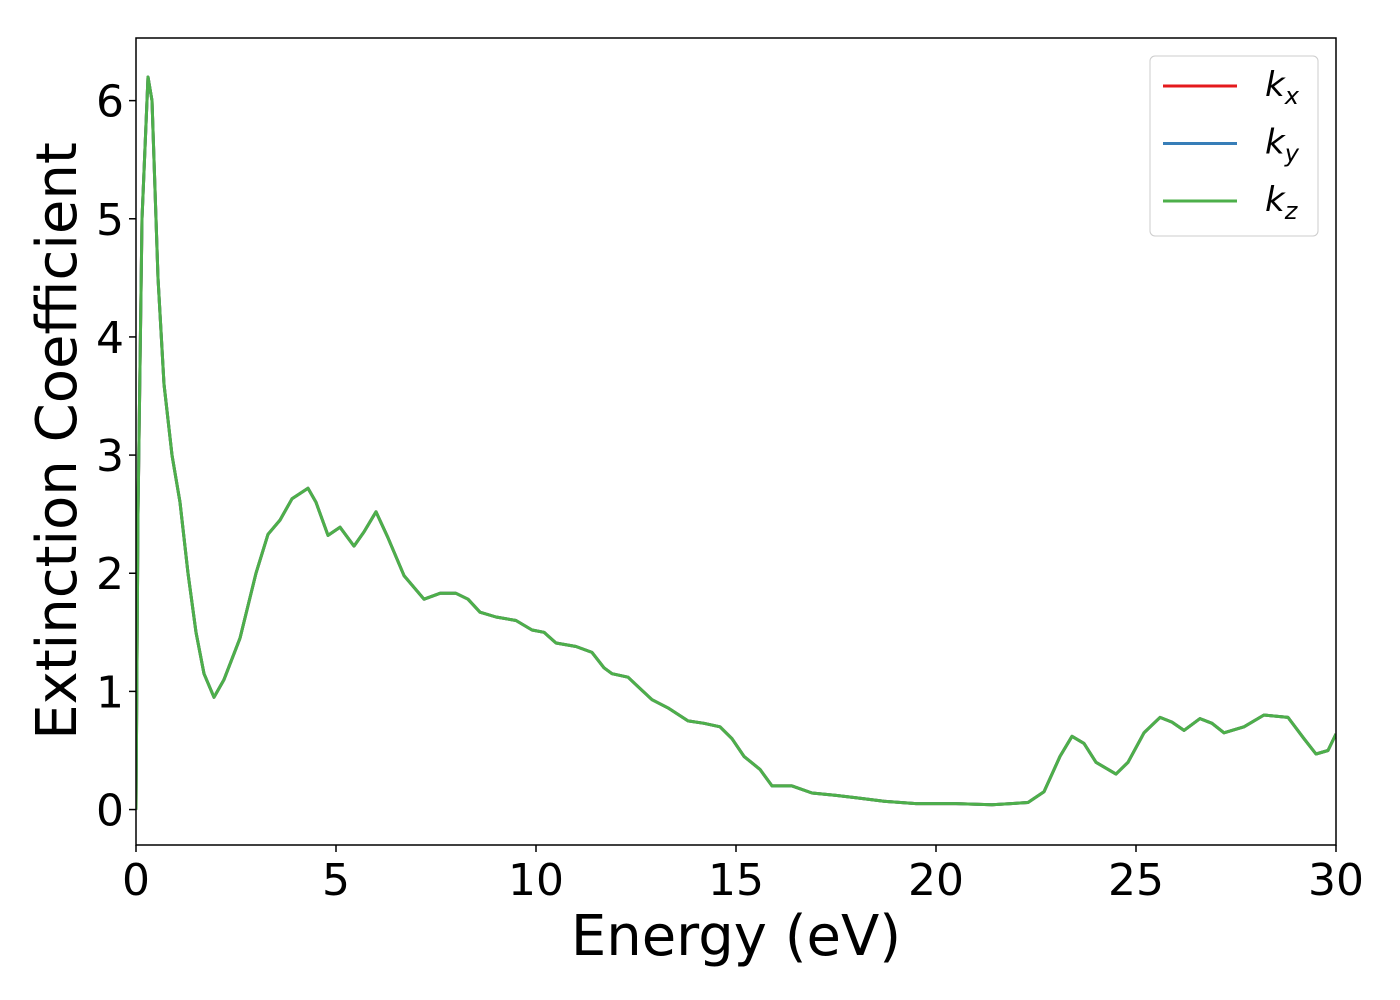  What do you see at coordinates (536, 880) in the screenshot?
I see `x-tick-label: 10` at bounding box center [536, 880].